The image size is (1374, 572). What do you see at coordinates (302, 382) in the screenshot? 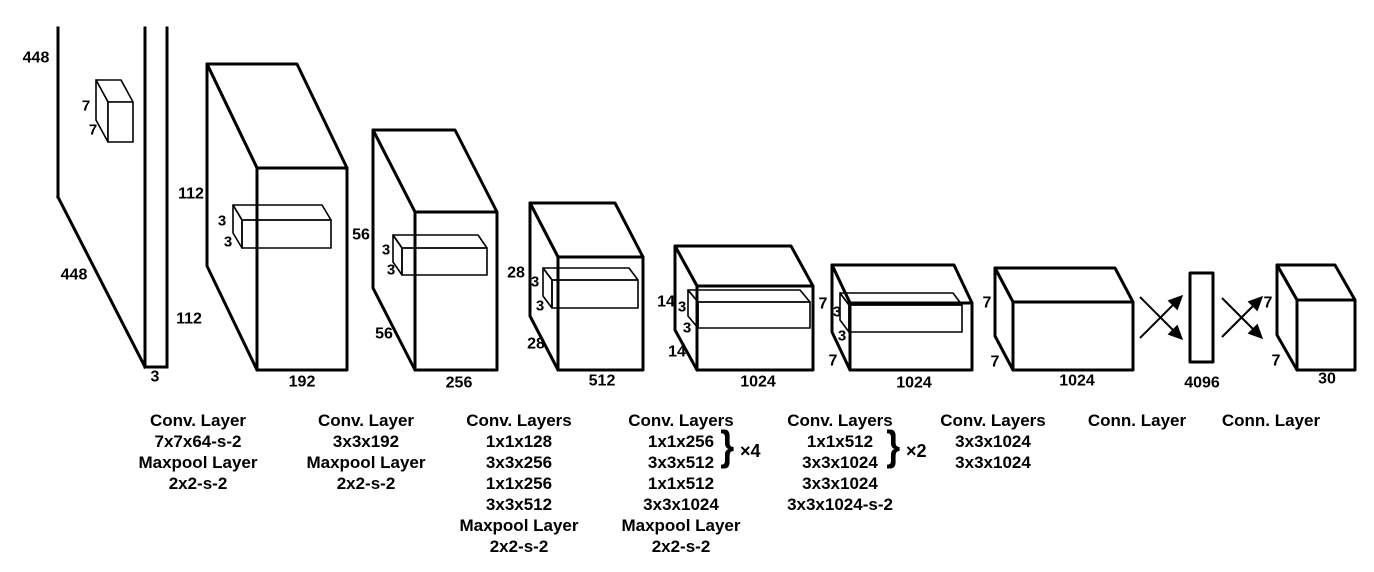
I see `tensor-channels-label: 192` at bounding box center [302, 382].